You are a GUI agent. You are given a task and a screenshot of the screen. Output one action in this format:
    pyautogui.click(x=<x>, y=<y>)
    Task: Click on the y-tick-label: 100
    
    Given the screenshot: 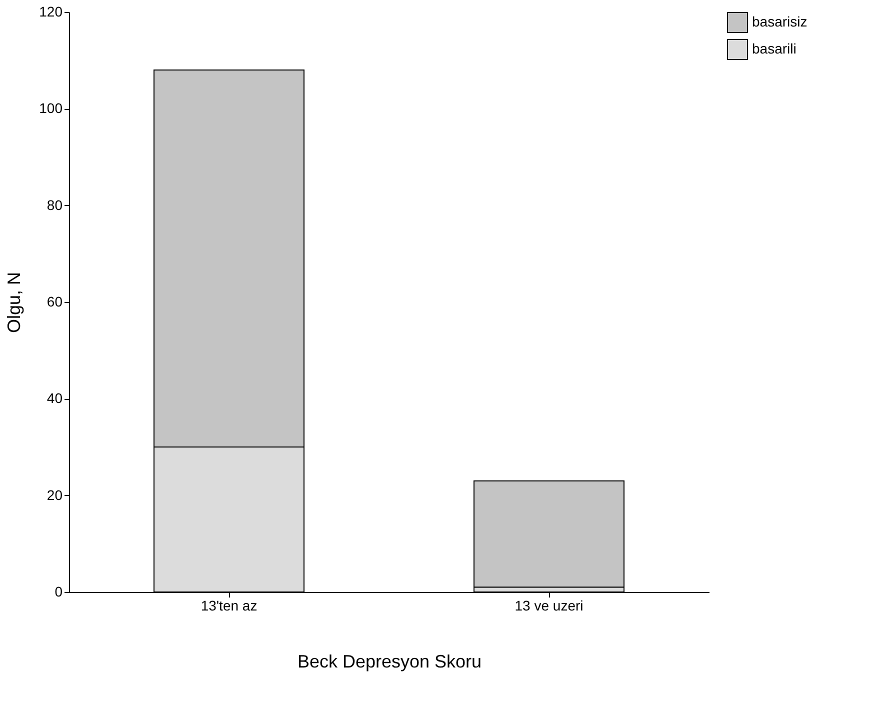 What is the action you would take?
    pyautogui.click(x=51, y=108)
    